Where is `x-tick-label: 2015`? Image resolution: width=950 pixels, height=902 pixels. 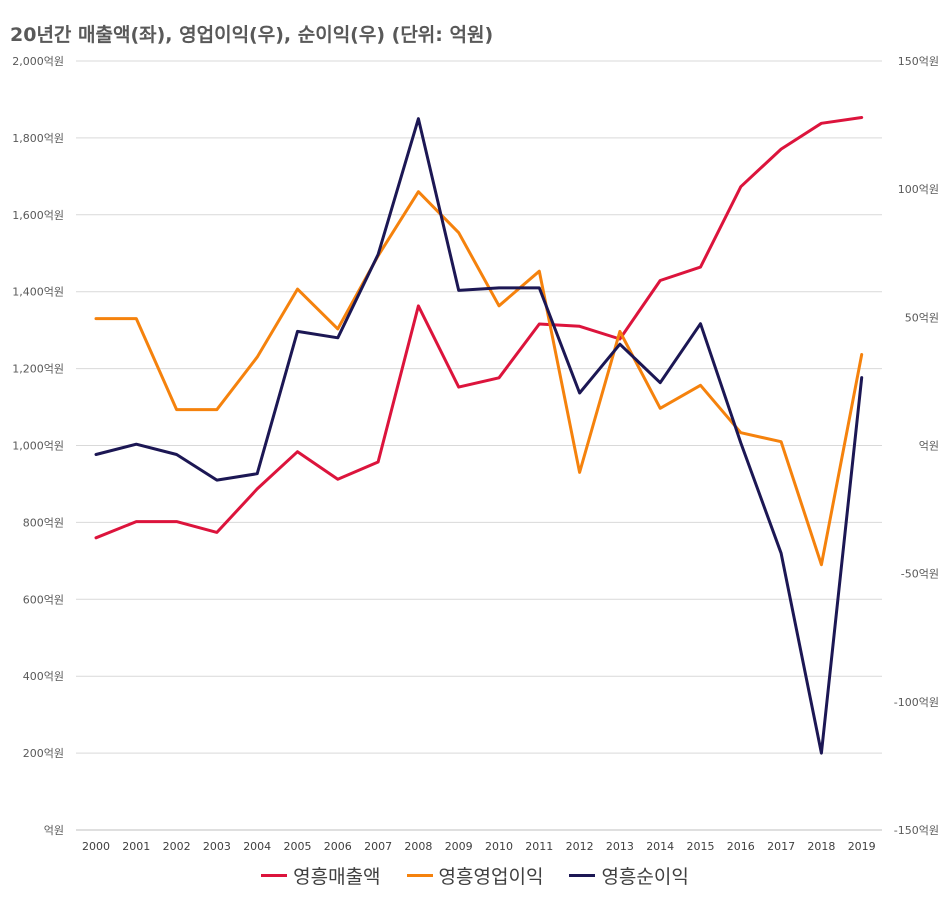
x-tick-label: 2015 is located at coordinates (701, 846).